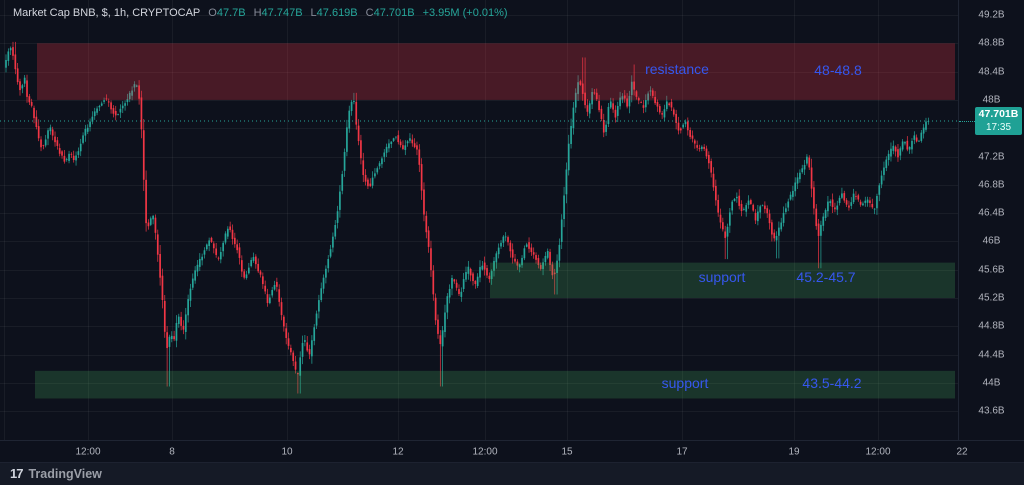 This screenshot has height=485, width=1024. What do you see at coordinates (826, 277) in the screenshot?
I see `support-mid-zone-range: 45.2-45.7` at bounding box center [826, 277].